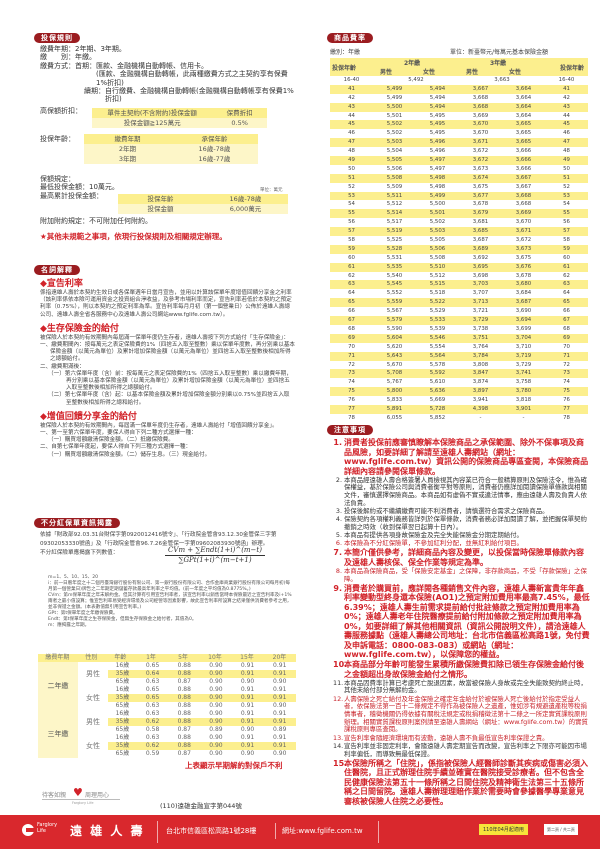  What do you see at coordinates (446, 737) in the screenshot?
I see `note-text: 宣告利率會隨經濟環境而有波動，遠雄人壽不負最低宣告利率保證之責。` at bounding box center [446, 737].